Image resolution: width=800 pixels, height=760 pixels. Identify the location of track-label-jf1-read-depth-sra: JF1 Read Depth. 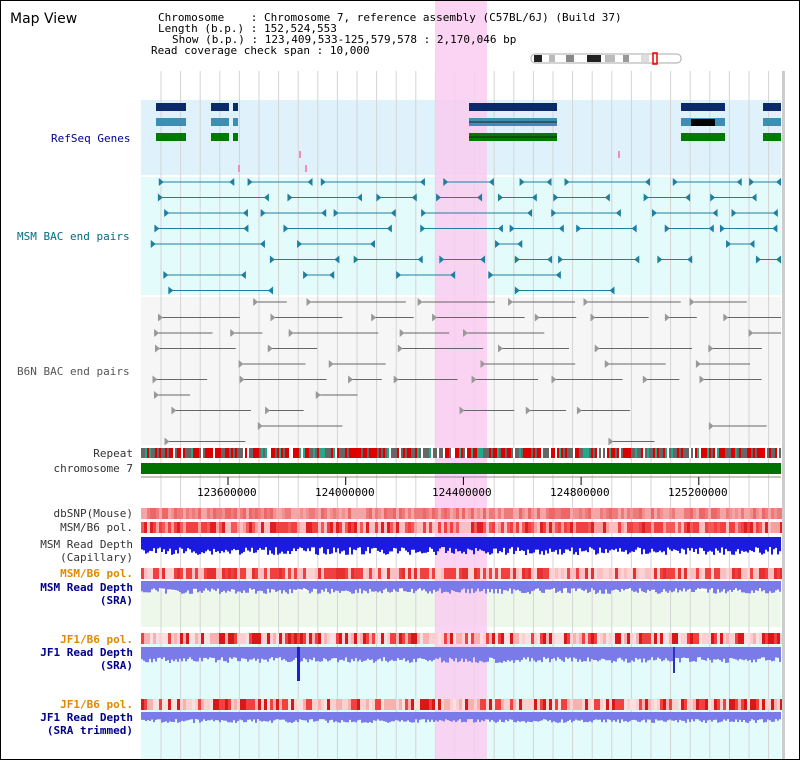
(86, 652).